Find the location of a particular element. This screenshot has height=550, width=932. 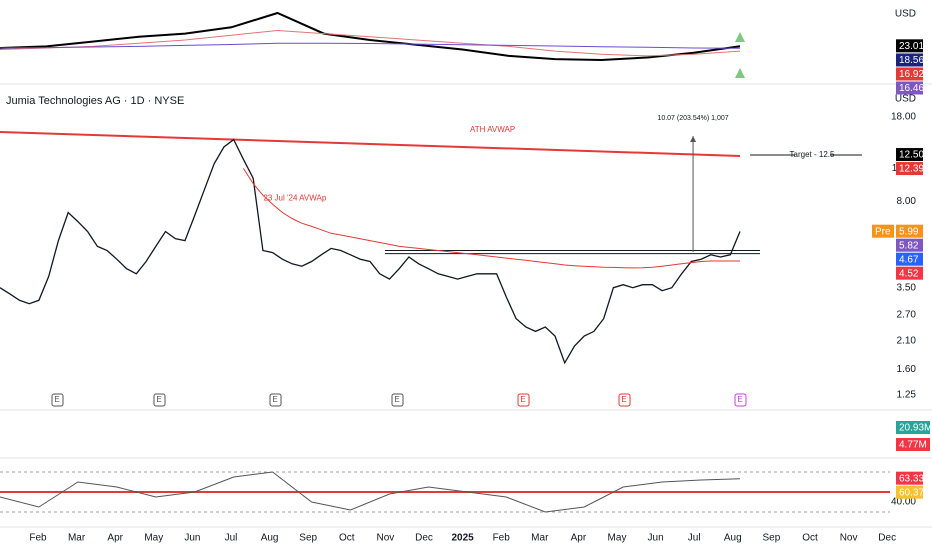

price-label: 18.56 is located at coordinates (911, 60).